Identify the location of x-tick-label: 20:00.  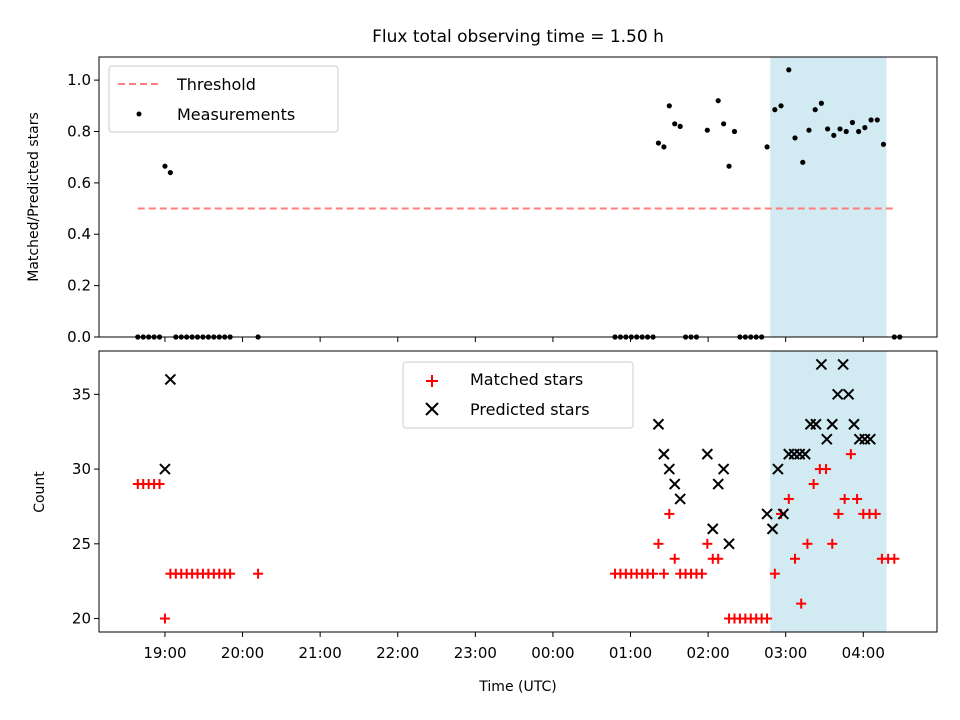
(242, 653).